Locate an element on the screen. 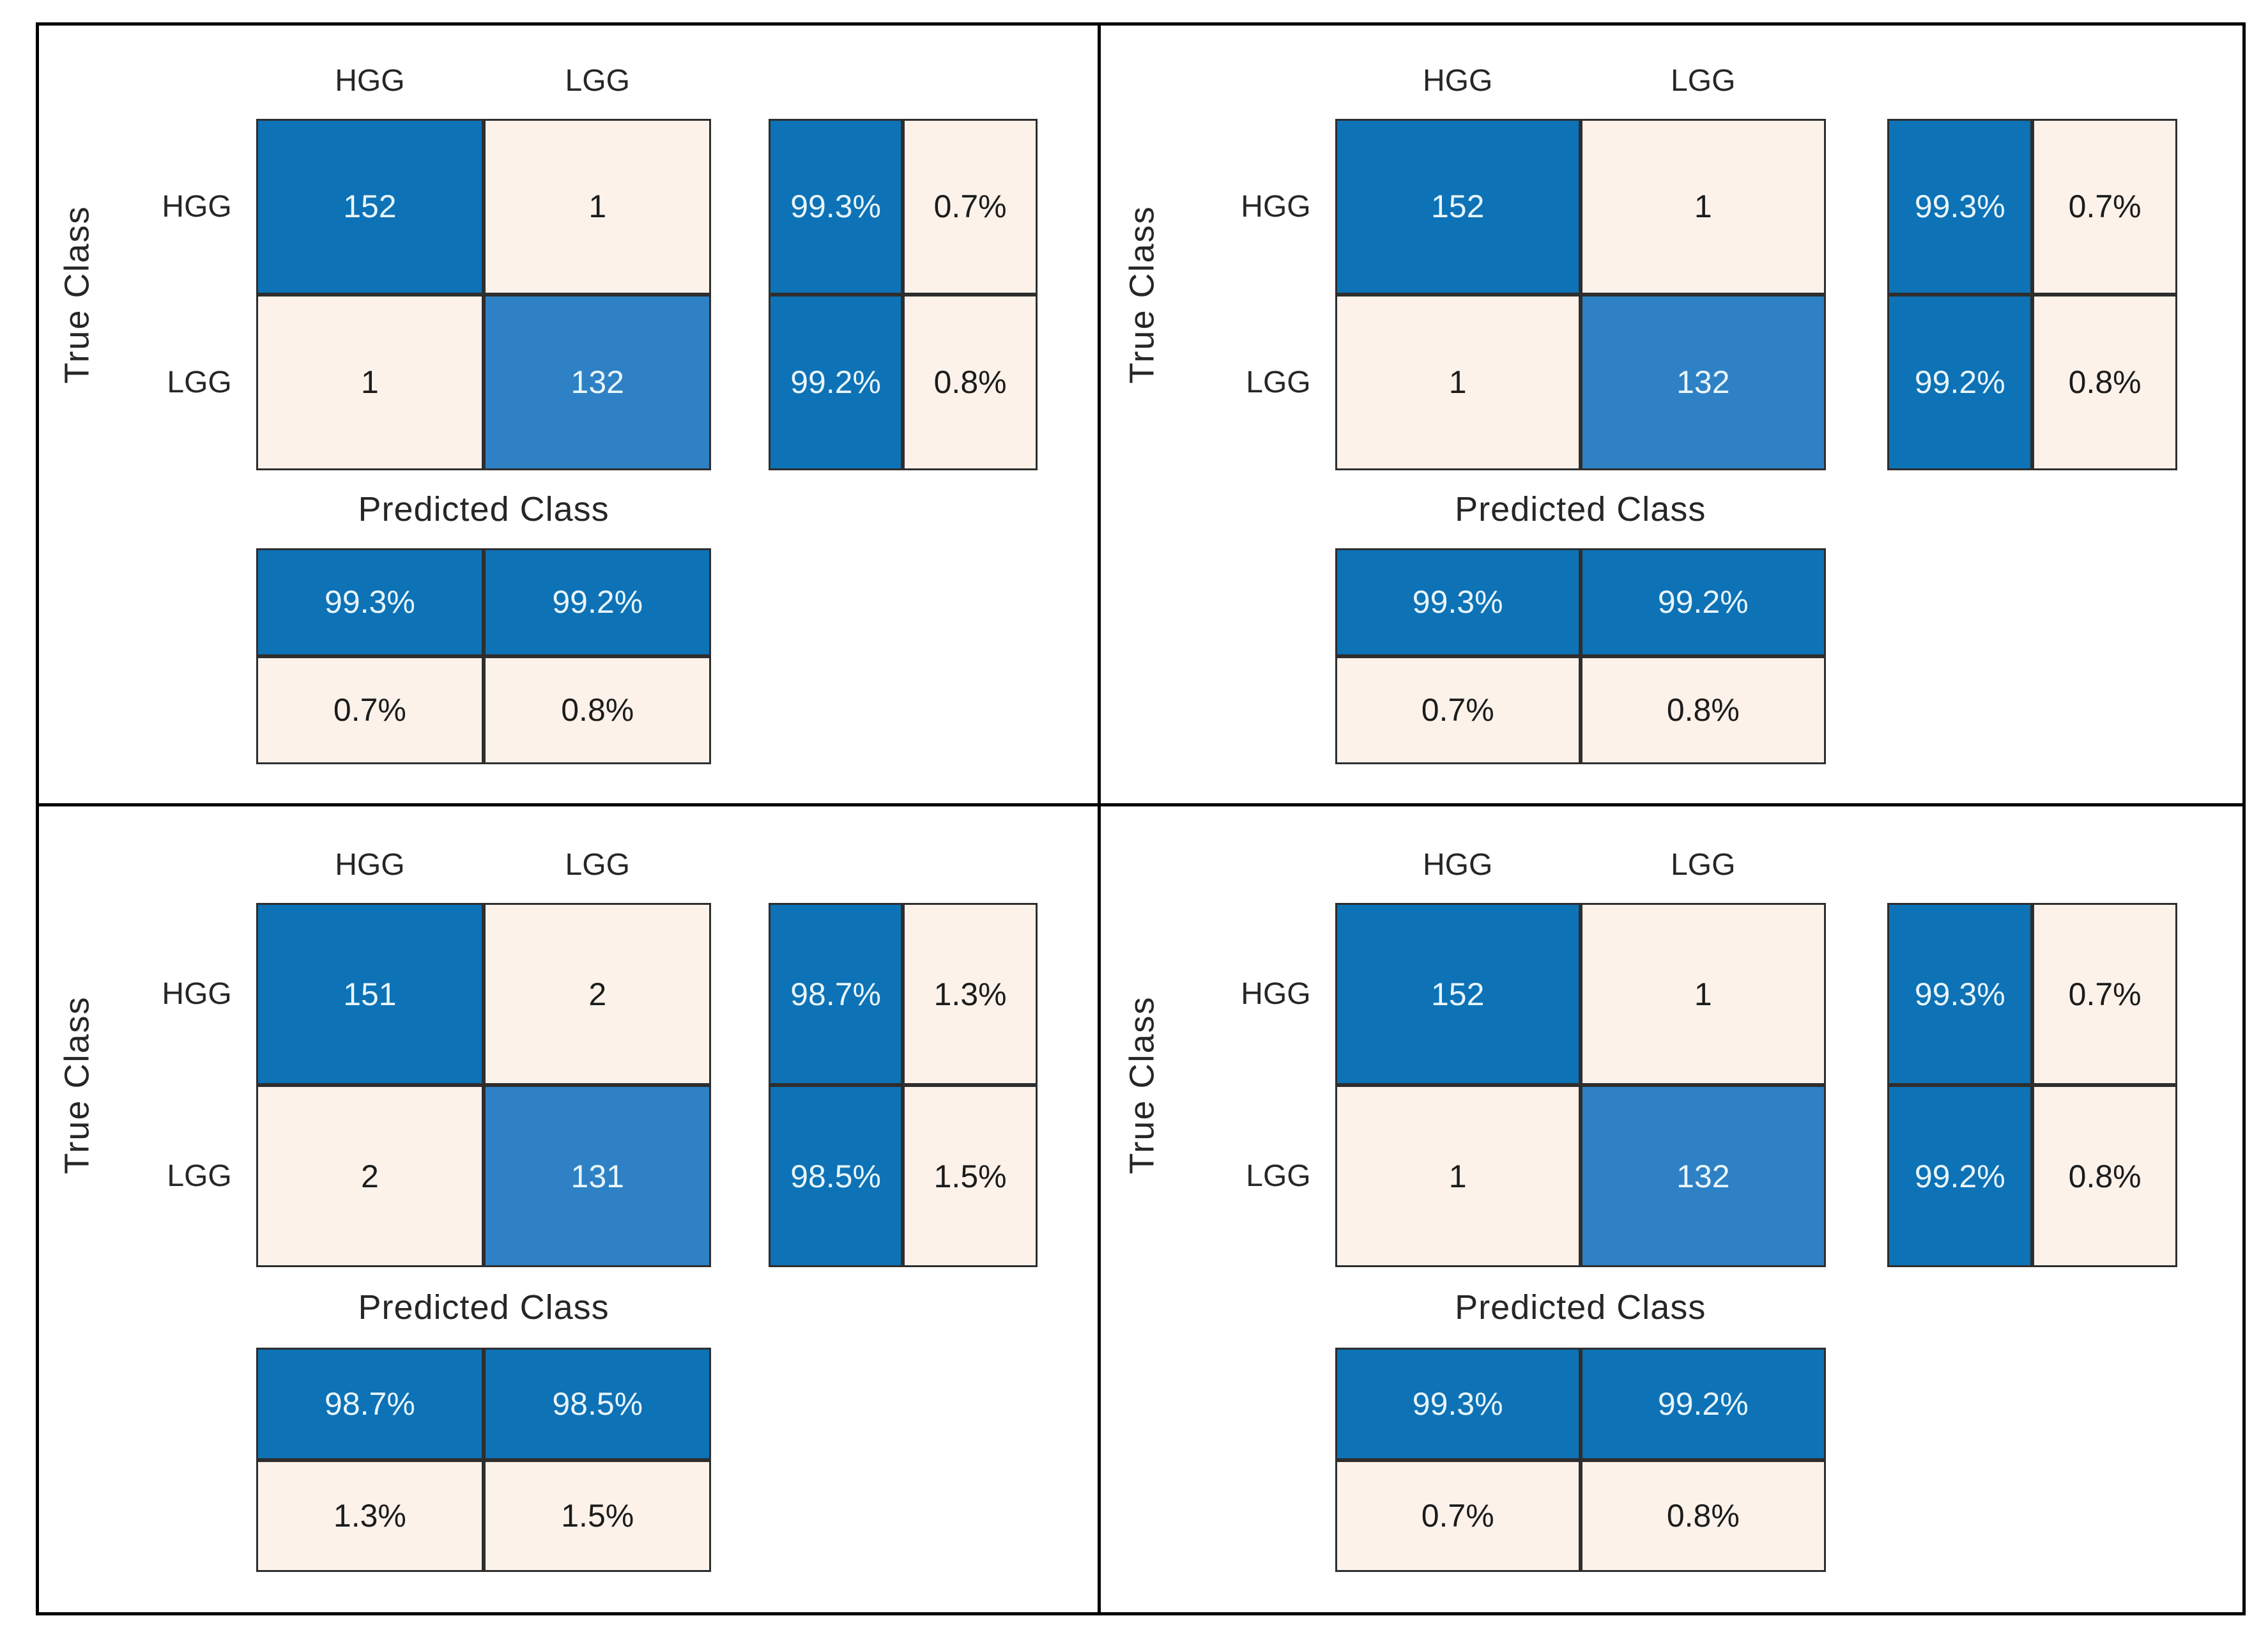 This screenshot has height=1648, width=2268. row-summary-cell: 1.5% is located at coordinates (598, 1515).